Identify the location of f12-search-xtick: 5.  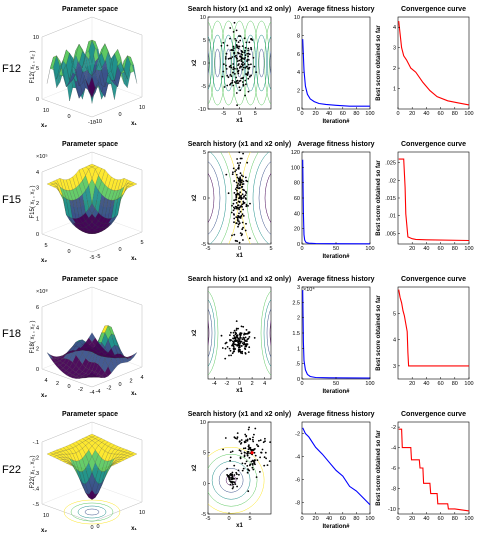
(255, 114).